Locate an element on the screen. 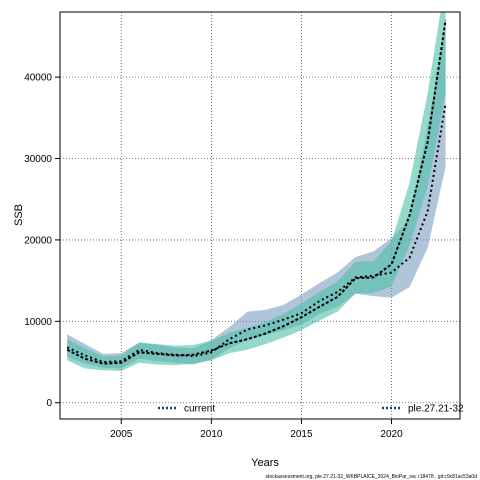 This screenshot has height=480, width=480. x-axis-title: Years is located at coordinates (265, 463).